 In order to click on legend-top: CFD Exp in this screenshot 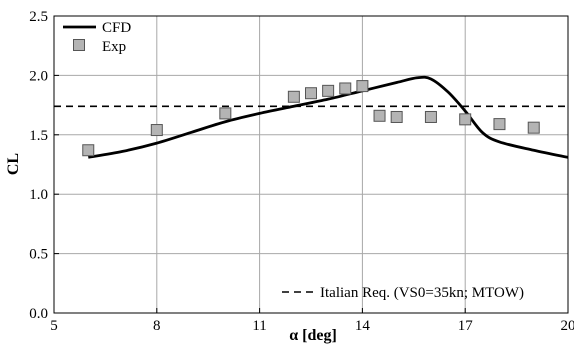, I will do `click(97, 37)`.